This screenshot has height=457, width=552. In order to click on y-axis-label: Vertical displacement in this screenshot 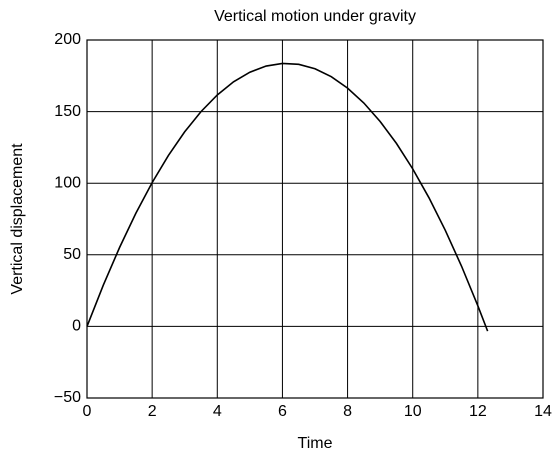, I will do `click(17, 219)`.